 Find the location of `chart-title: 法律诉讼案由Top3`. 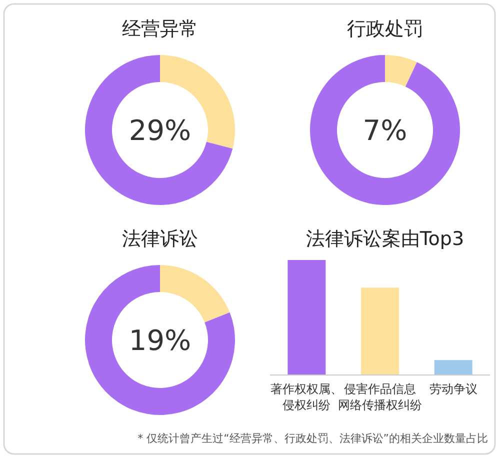

chart-title: 法律诉讼案由Top3 is located at coordinates (385, 239).